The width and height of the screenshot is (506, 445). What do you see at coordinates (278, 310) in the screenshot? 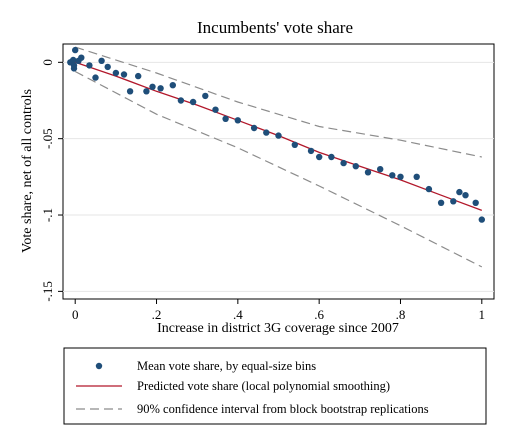
I see `x-axis-ticks: 0 .2 .4 .6 .8 1` at bounding box center [278, 310].